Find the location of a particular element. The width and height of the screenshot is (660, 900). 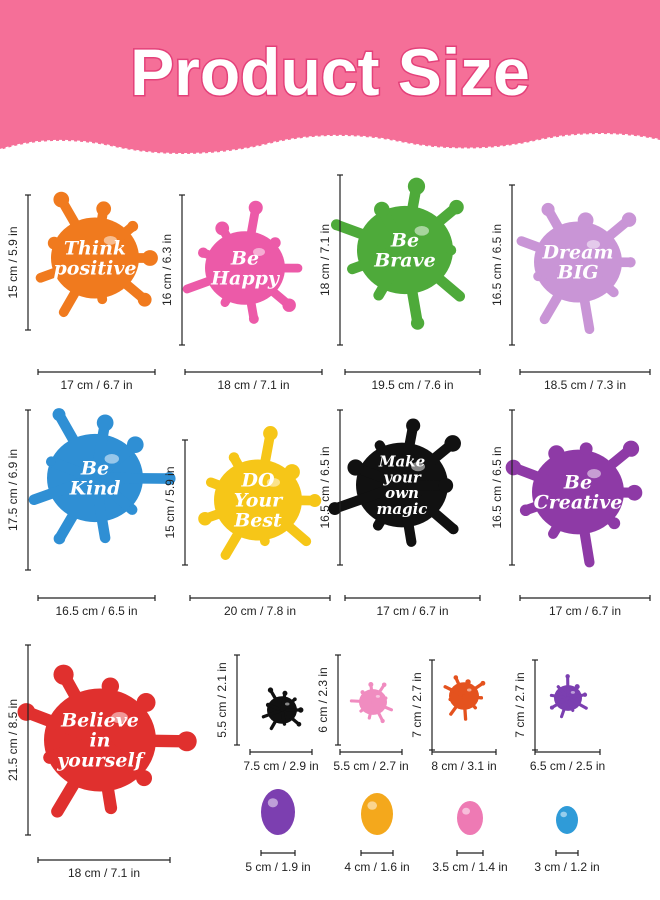

width-label: 5 cm / 1.9 in is located at coordinates (277, 867).